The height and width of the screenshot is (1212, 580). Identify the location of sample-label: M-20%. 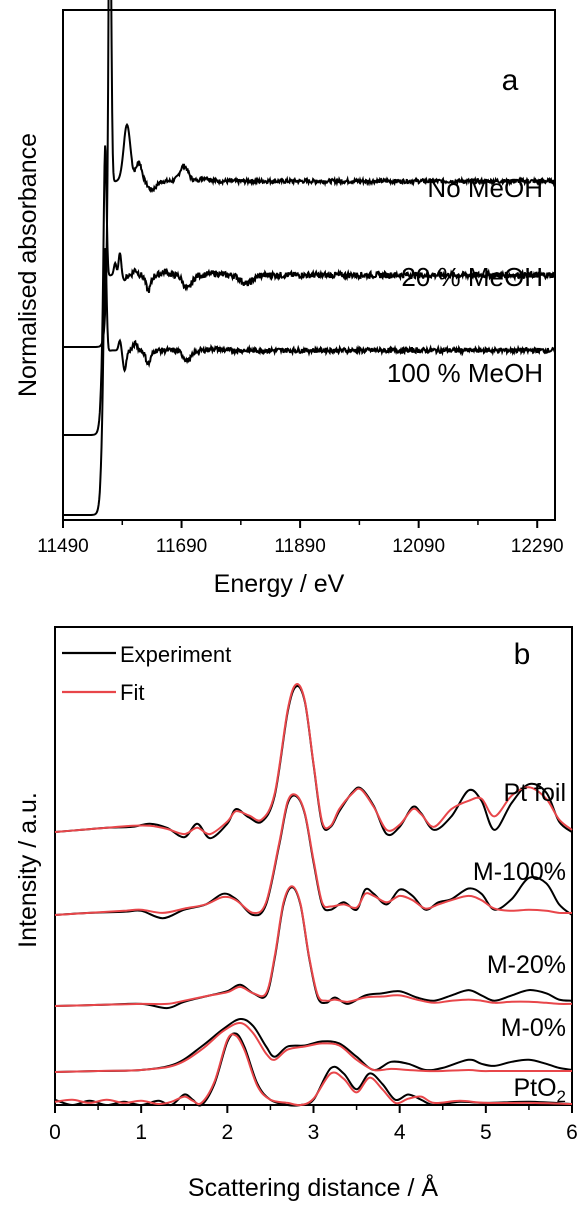
(526, 965).